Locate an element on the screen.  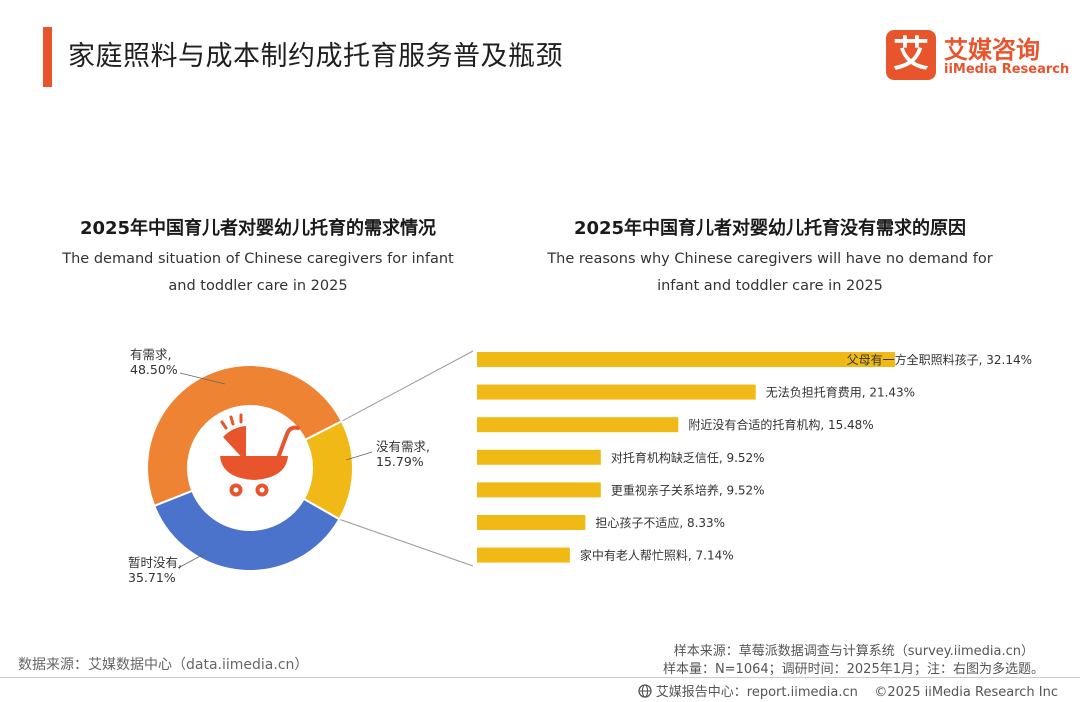
donut-label-1: 有需求, is located at coordinates (150, 354).